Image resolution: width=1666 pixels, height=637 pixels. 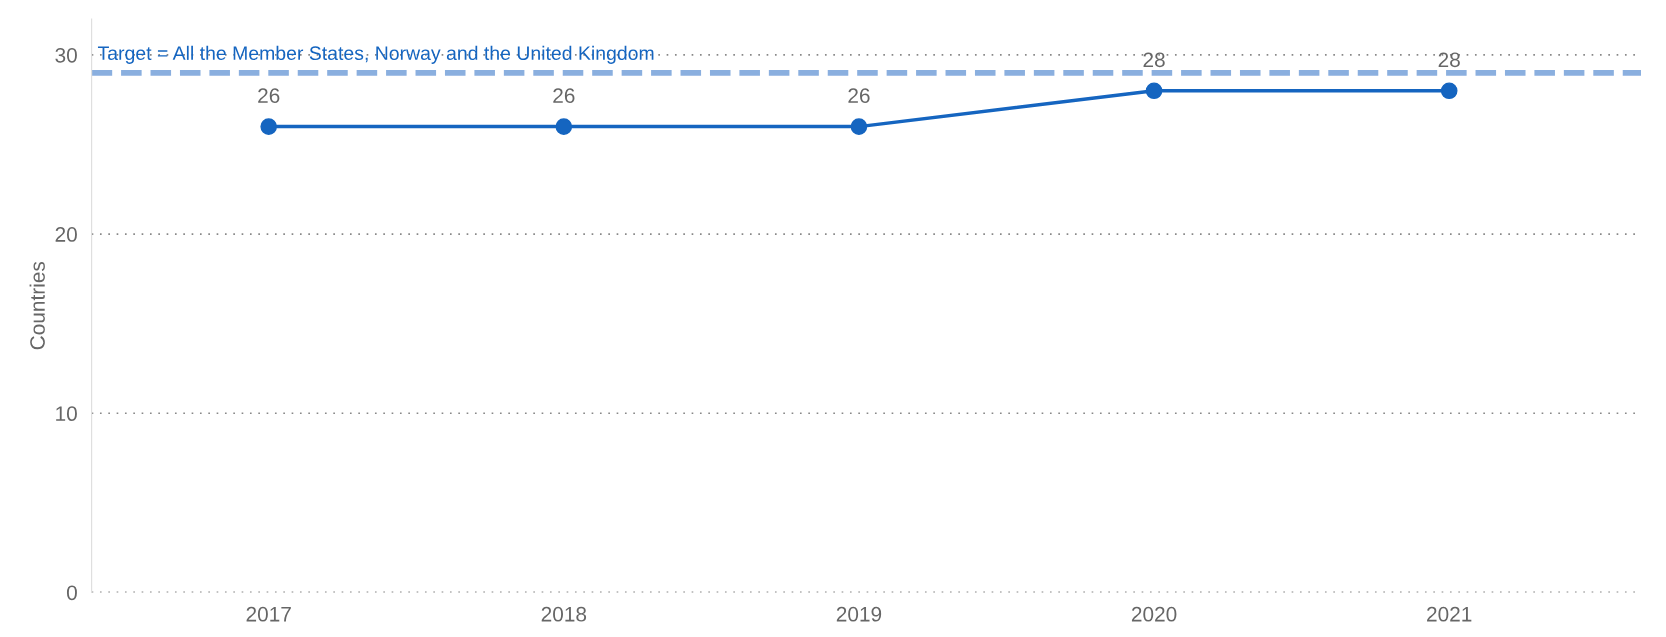 I want to click on x-tick-label: 2020, so click(x=1154, y=614).